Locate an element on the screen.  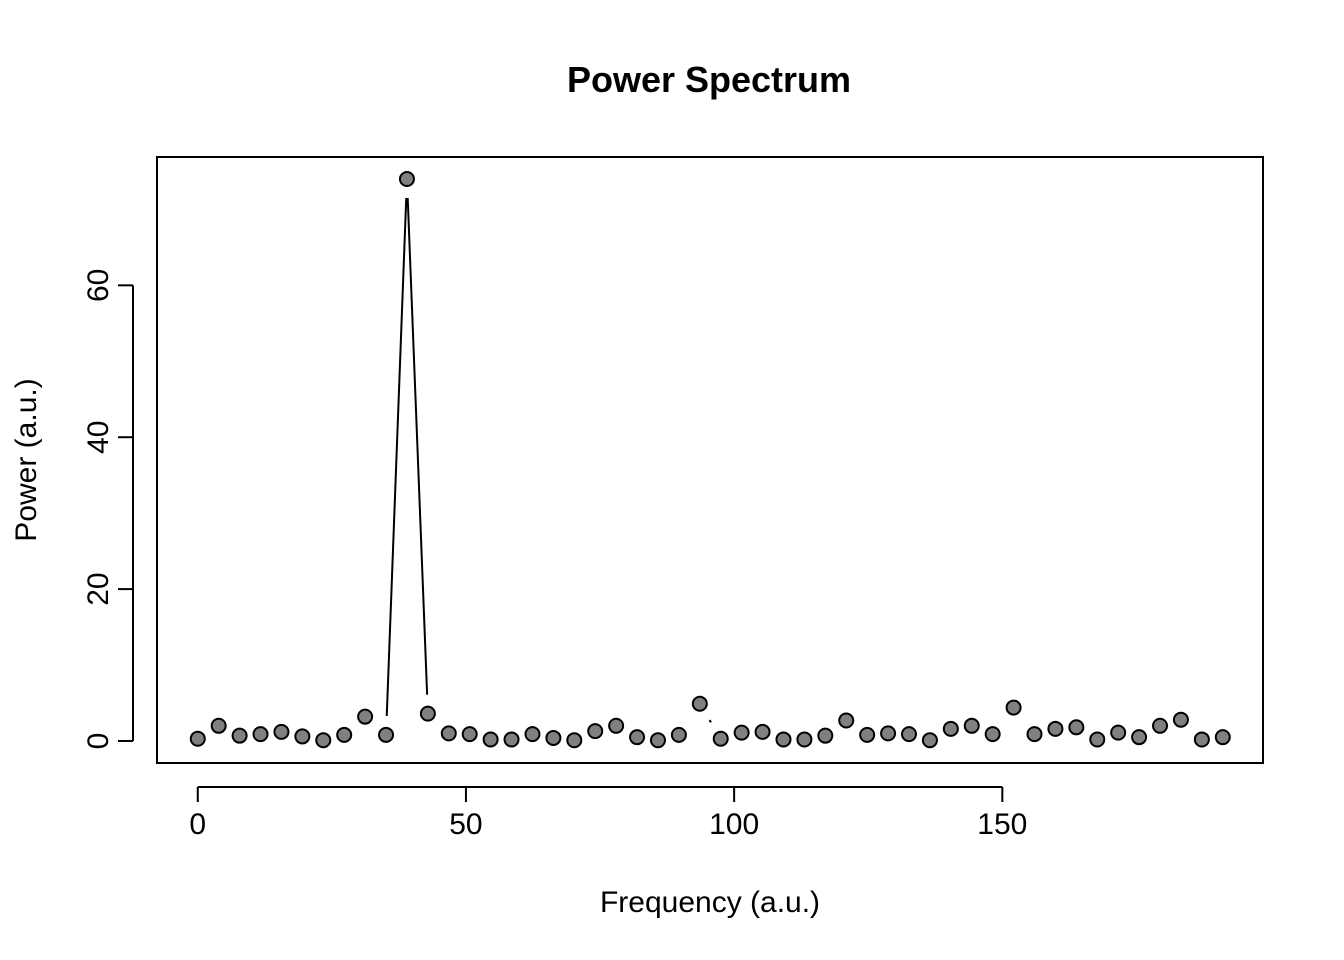
series-line-segments is located at coordinates (548, 460).